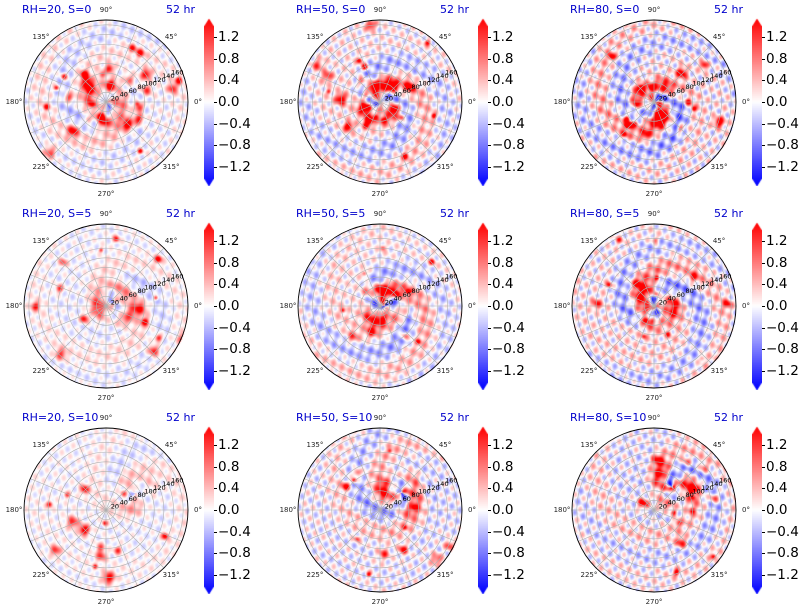 This screenshot has width=799, height=612. Describe the element at coordinates (60, 417) in the screenshot. I see `panel-title: RH=20, S=10` at that location.